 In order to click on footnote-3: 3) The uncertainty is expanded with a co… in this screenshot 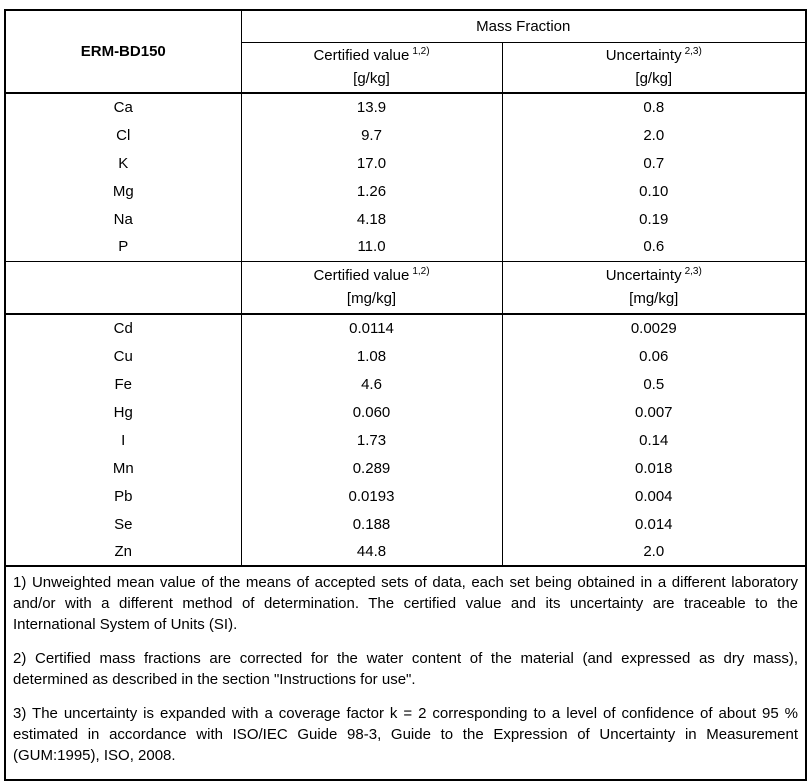, I will do `click(406, 734)`.